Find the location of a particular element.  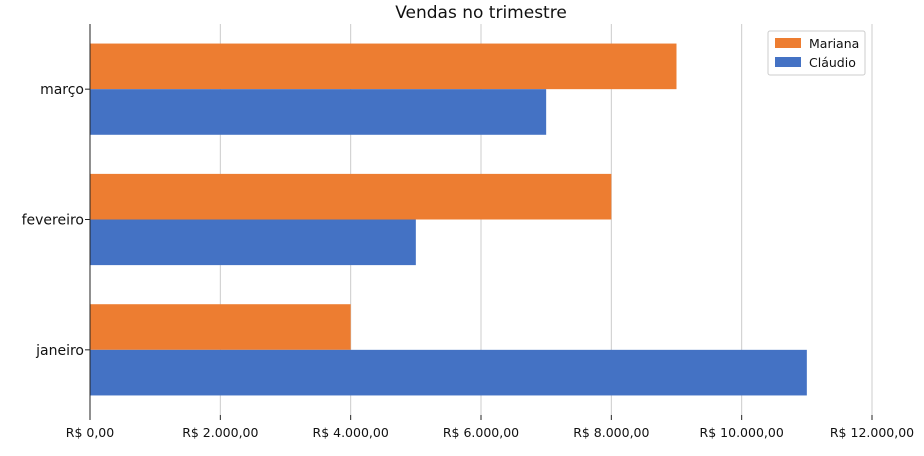

x-tick-label: R$ 4.000,00 is located at coordinates (351, 432).